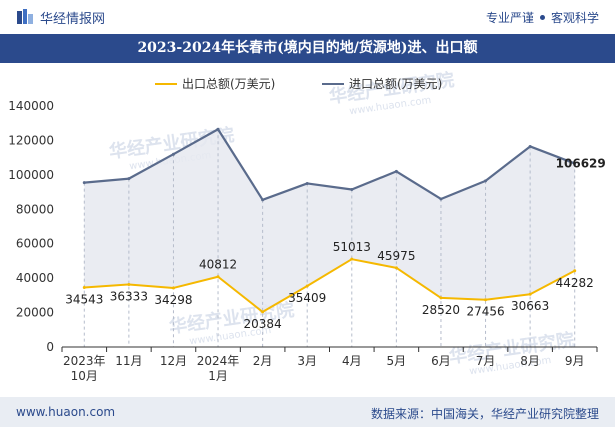  What do you see at coordinates (66, 412) in the screenshot?
I see `footer-website: www.huaon.com` at bounding box center [66, 412].